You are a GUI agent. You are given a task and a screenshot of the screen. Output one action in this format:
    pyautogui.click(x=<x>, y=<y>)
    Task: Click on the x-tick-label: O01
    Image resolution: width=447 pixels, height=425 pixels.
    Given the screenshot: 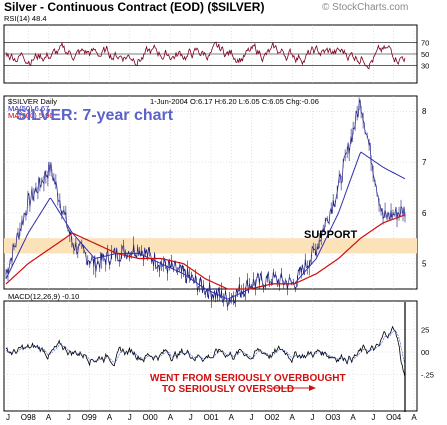 What is the action you would take?
    pyautogui.click(x=211, y=417)
    